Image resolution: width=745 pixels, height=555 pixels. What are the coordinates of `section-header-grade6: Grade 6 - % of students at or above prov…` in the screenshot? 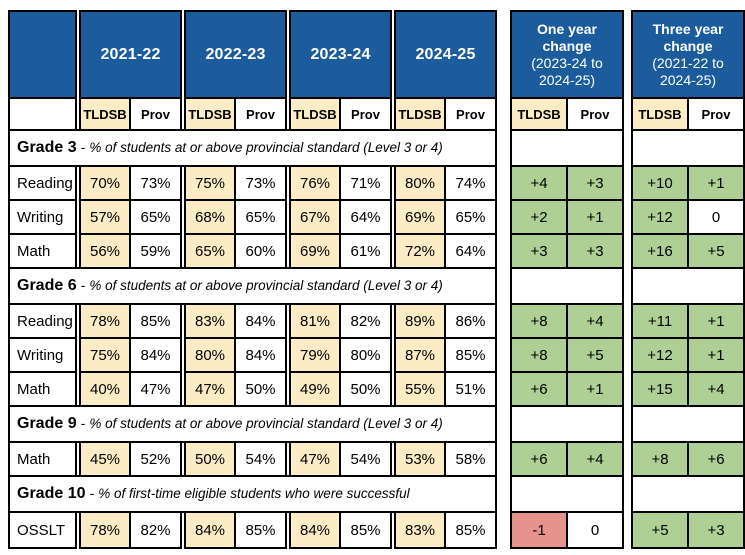 It's located at (252, 286).